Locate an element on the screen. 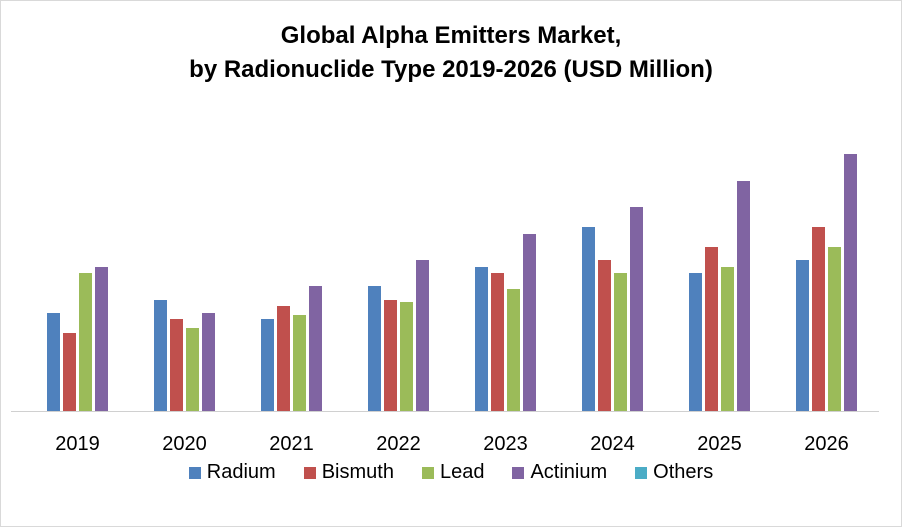 Image resolution: width=902 pixels, height=527 pixels. legend-label: Others is located at coordinates (683, 472).